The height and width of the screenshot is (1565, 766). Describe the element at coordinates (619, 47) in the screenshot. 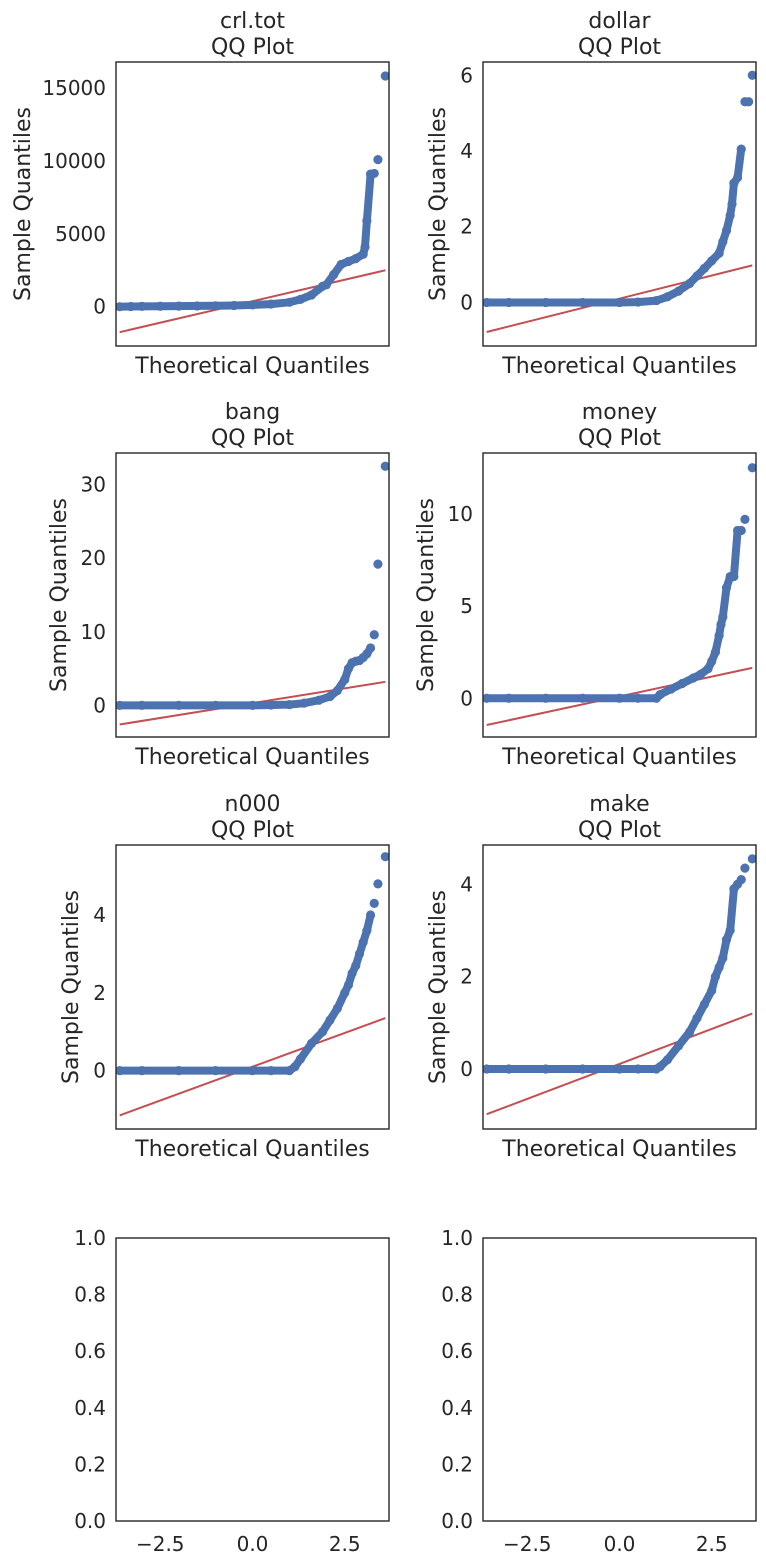

I see `panel-subtitle: QQ Plot` at that location.